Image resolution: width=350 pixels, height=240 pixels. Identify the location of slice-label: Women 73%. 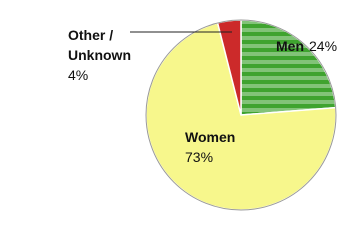
(225, 147).